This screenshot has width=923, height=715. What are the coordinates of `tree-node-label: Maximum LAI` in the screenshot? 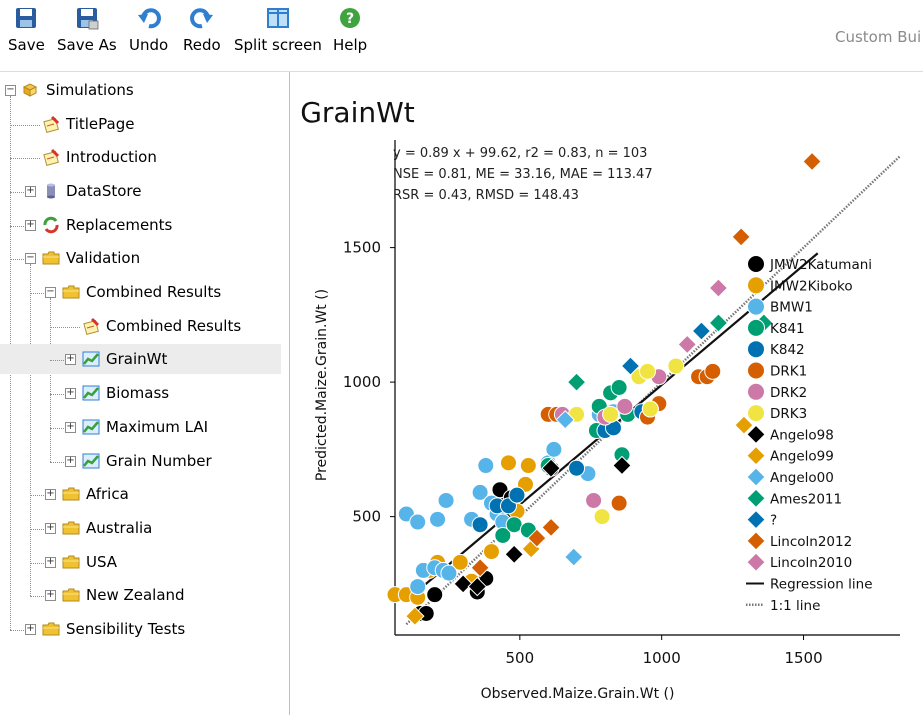 It's located at (157, 426).